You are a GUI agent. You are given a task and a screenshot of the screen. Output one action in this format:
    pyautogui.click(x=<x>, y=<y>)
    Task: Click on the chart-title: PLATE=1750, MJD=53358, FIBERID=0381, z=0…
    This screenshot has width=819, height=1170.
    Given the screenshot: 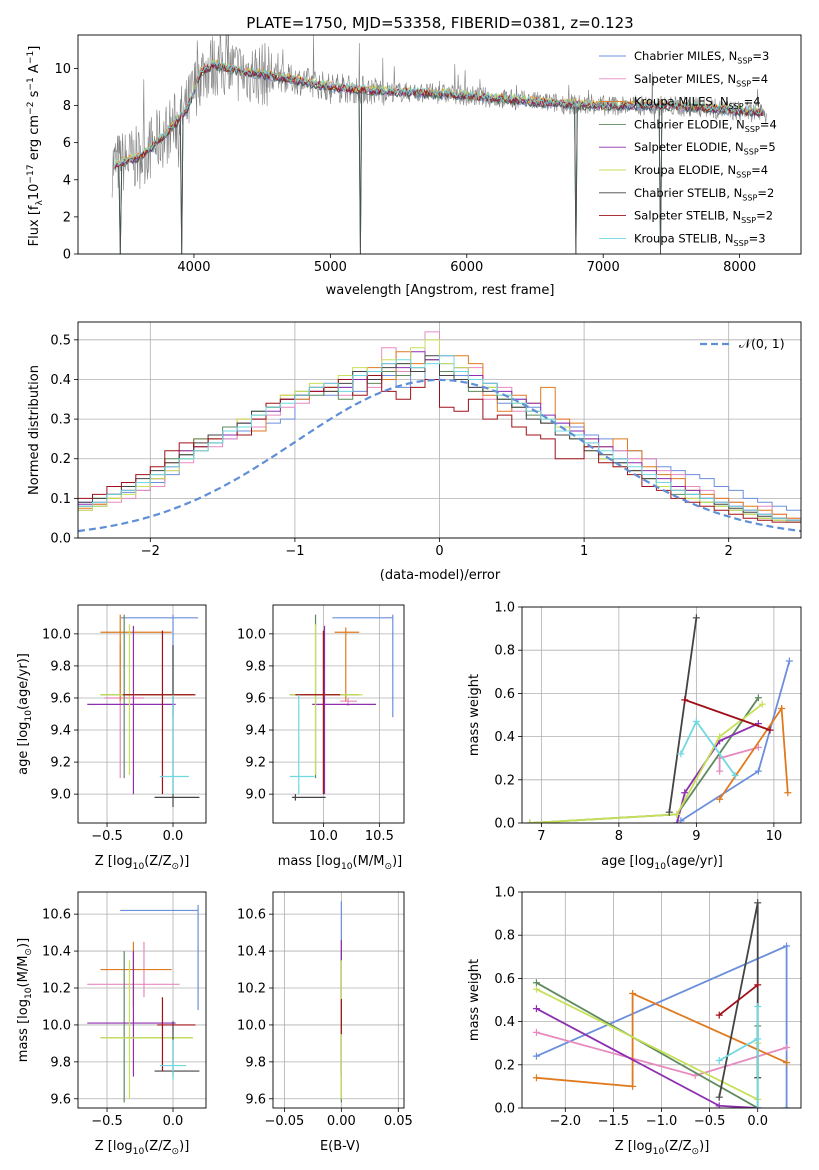 What is the action you would take?
    pyautogui.click(x=439, y=23)
    